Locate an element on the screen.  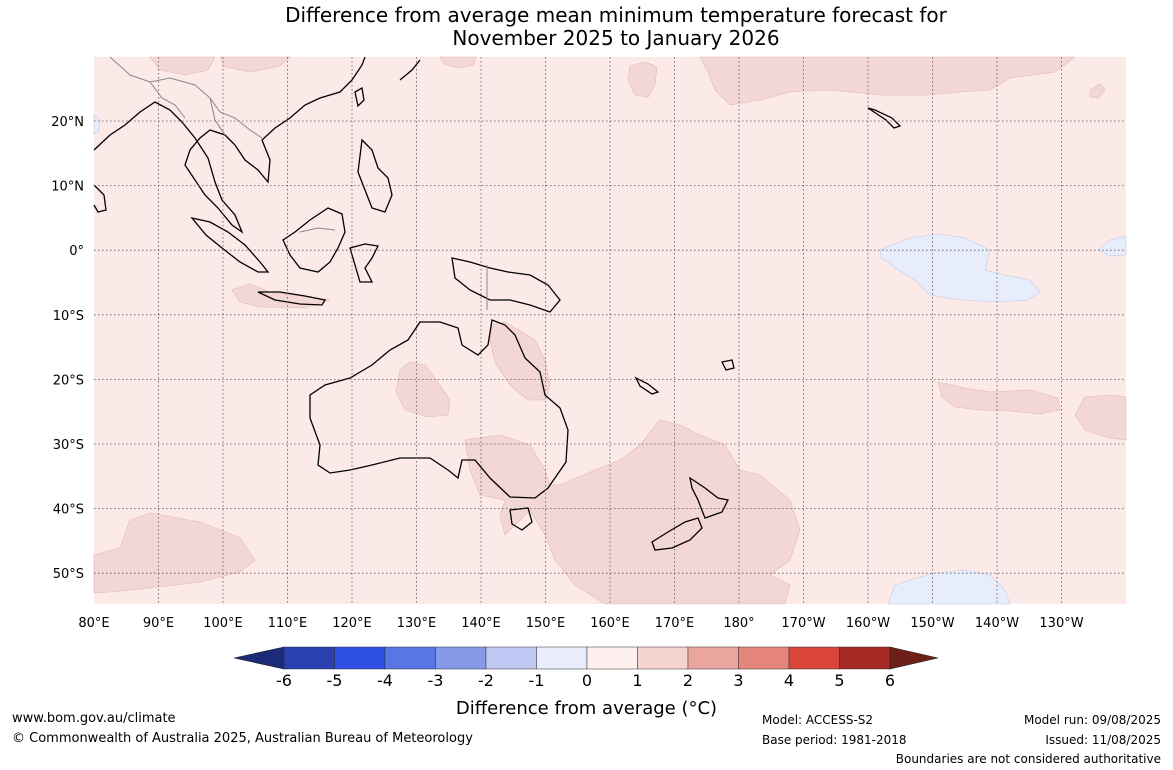
coastline-sulawesi is located at coordinates (364, 263).